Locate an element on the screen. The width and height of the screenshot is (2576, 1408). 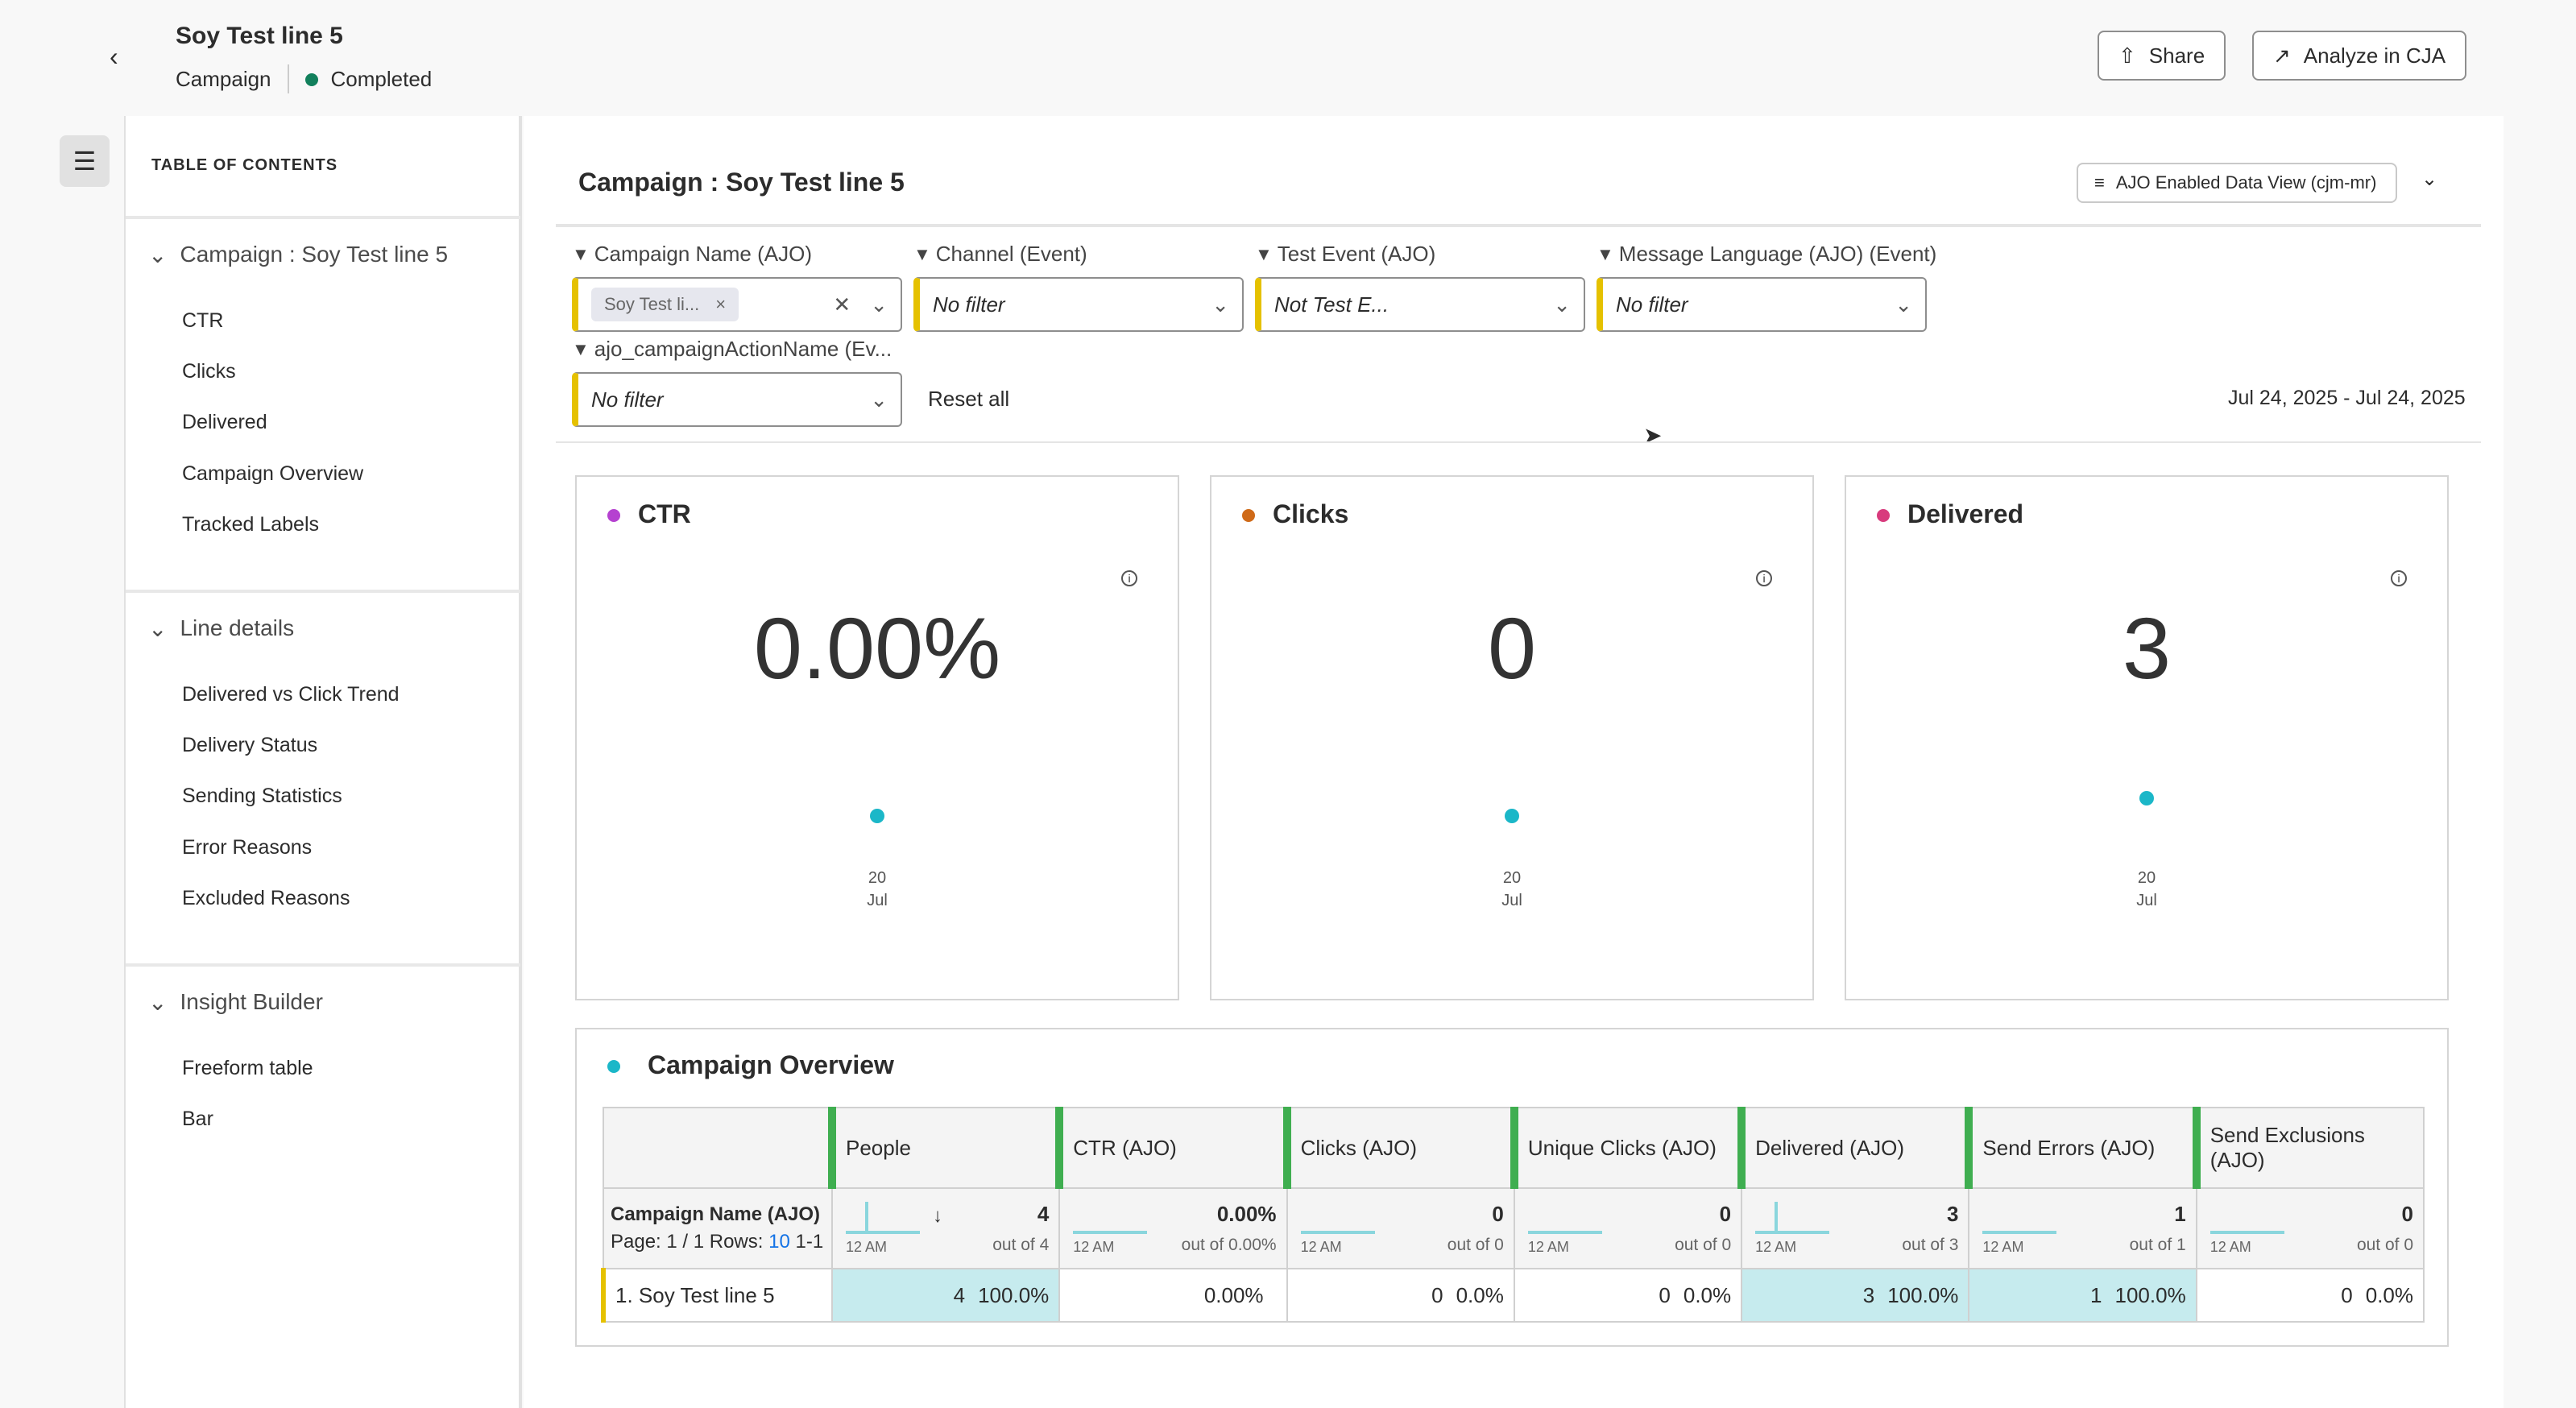
analyze-in-cja-button: ↗ Analyze in CJA is located at coordinates (2359, 56).